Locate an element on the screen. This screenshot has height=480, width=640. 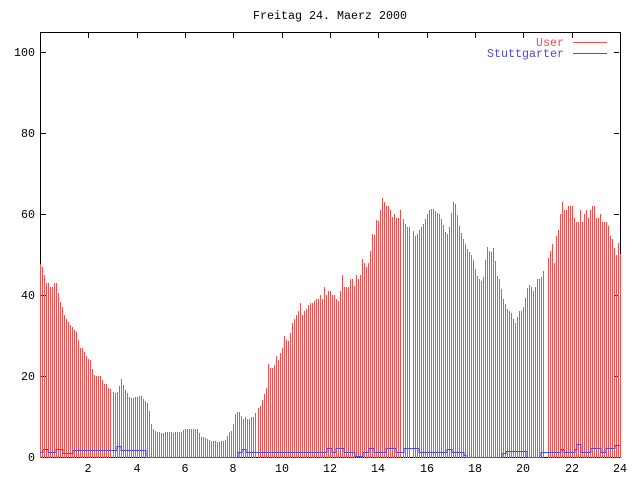
svg-text: 2 is located at coordinates (88, 469).